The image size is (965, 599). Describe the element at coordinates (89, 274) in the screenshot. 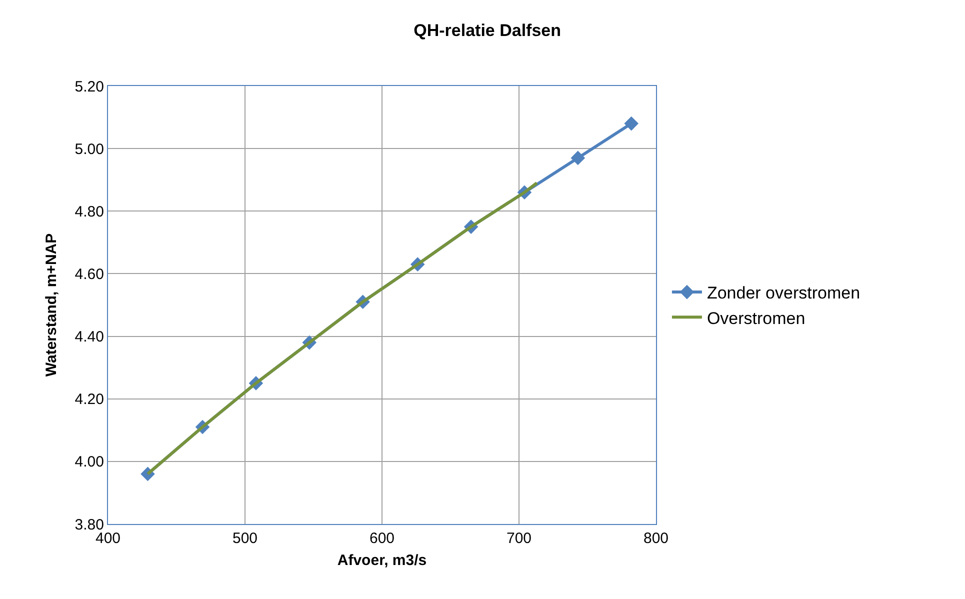

I see `y-tick-label: 4.60` at that location.